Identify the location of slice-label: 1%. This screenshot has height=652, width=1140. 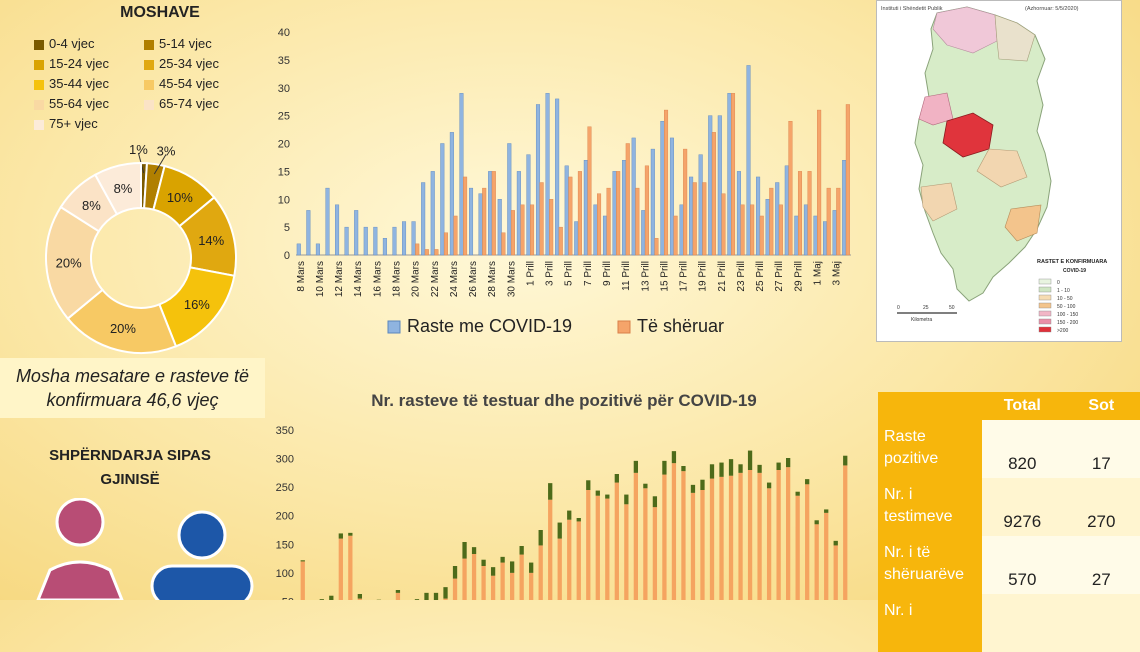
(138, 149).